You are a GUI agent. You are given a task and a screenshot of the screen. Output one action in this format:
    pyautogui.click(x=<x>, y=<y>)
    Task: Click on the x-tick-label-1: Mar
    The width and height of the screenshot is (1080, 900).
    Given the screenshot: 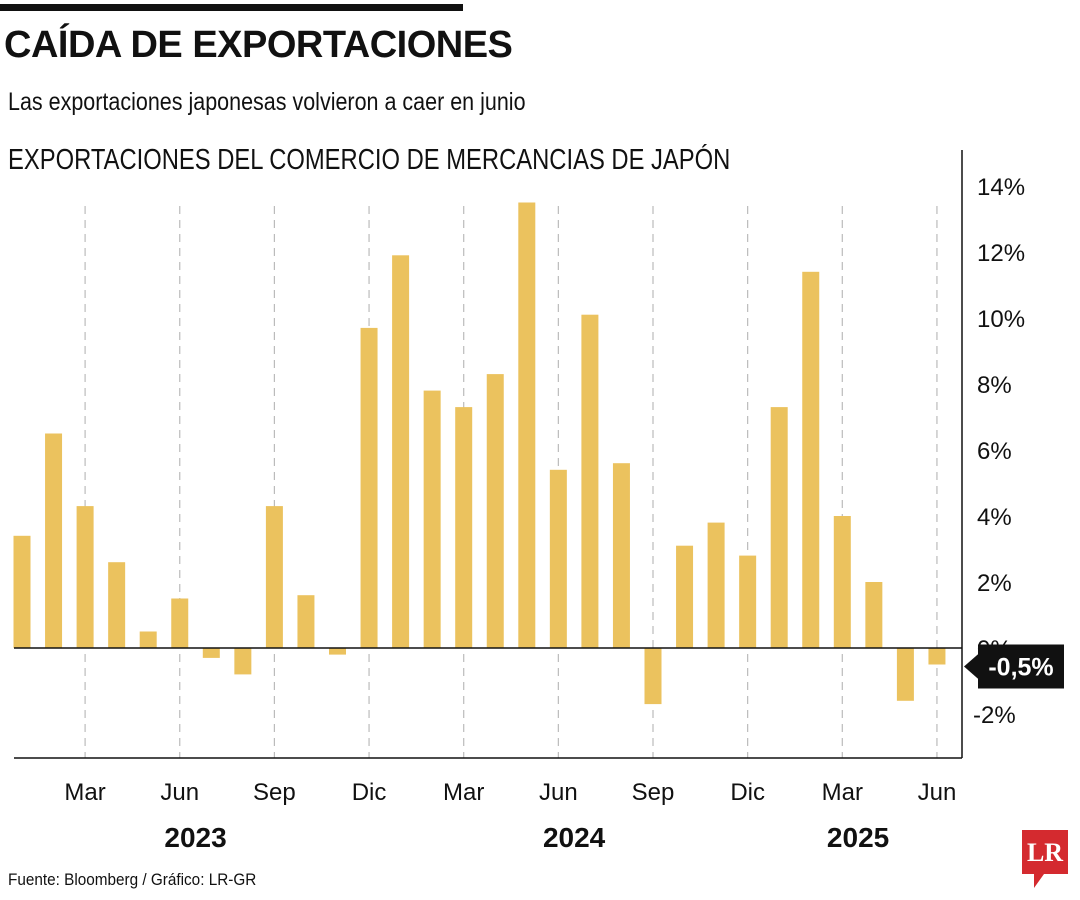 What is the action you would take?
    pyautogui.click(x=84, y=792)
    